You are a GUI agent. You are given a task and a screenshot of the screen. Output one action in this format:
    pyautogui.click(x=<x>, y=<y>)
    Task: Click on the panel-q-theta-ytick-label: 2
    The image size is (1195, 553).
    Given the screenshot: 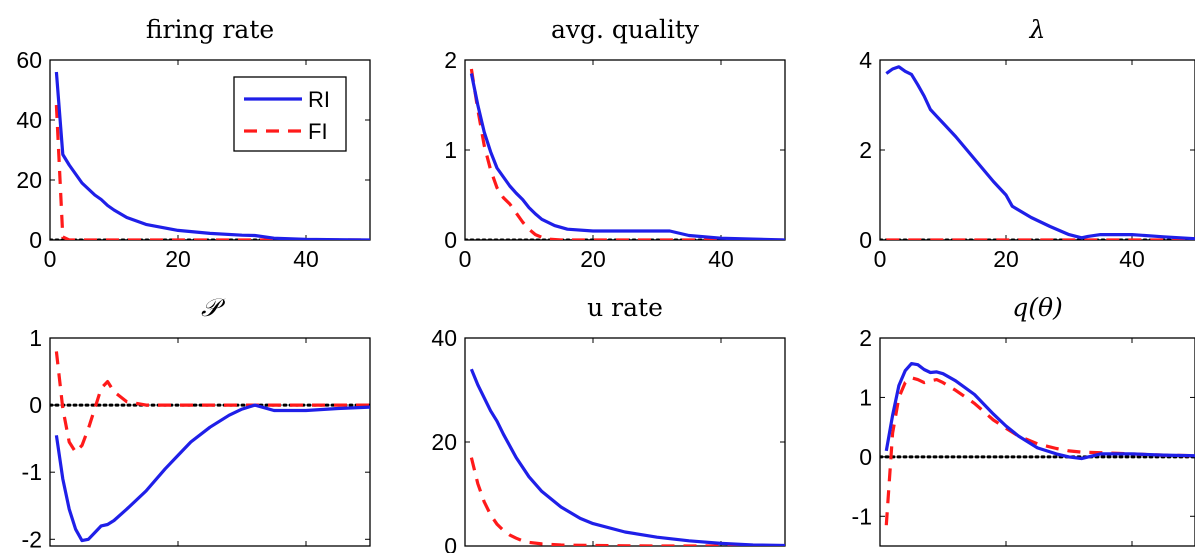 What is the action you would take?
    pyautogui.click(x=865, y=338)
    